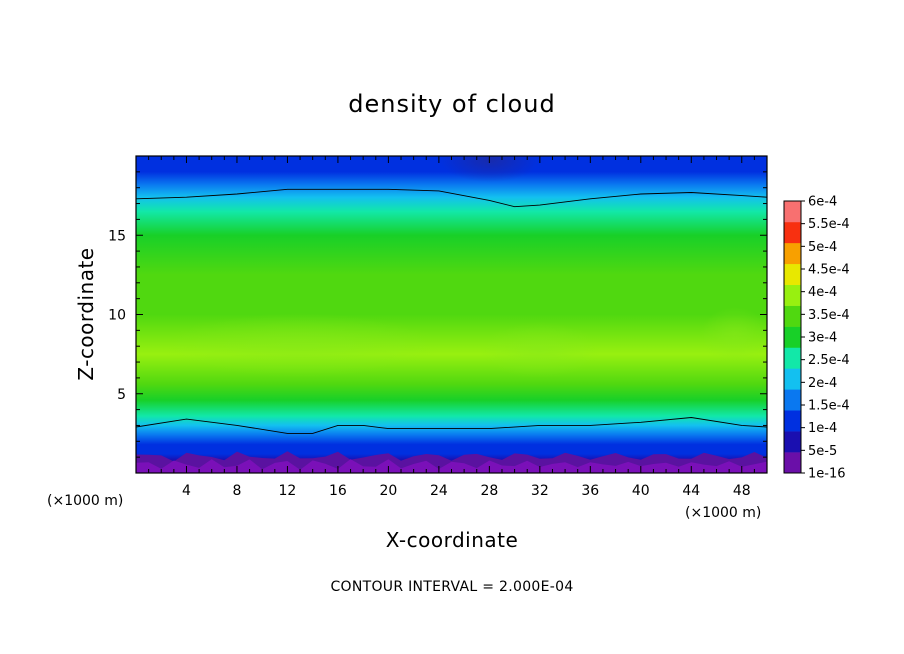 The height and width of the screenshot is (654, 904). I want to click on x-unit-right: (×1000 m), so click(723, 513).